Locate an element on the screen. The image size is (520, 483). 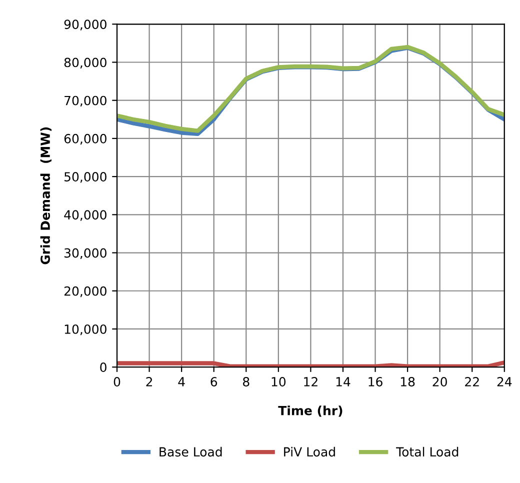
x-tick-label: 10 is located at coordinates (279, 381).